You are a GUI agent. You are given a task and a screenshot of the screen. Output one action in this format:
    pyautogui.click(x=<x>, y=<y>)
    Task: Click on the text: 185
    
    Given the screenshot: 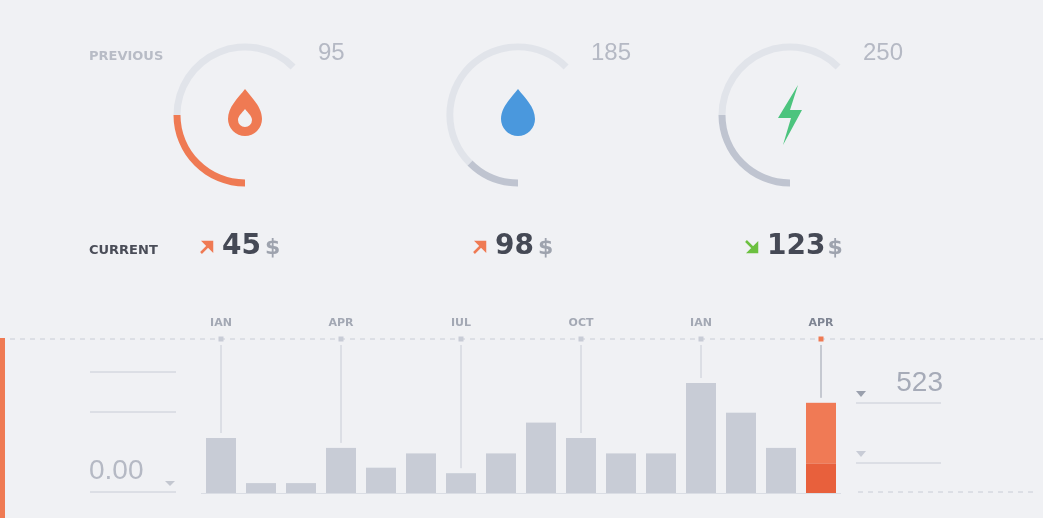 What is the action you would take?
    pyautogui.click(x=611, y=51)
    